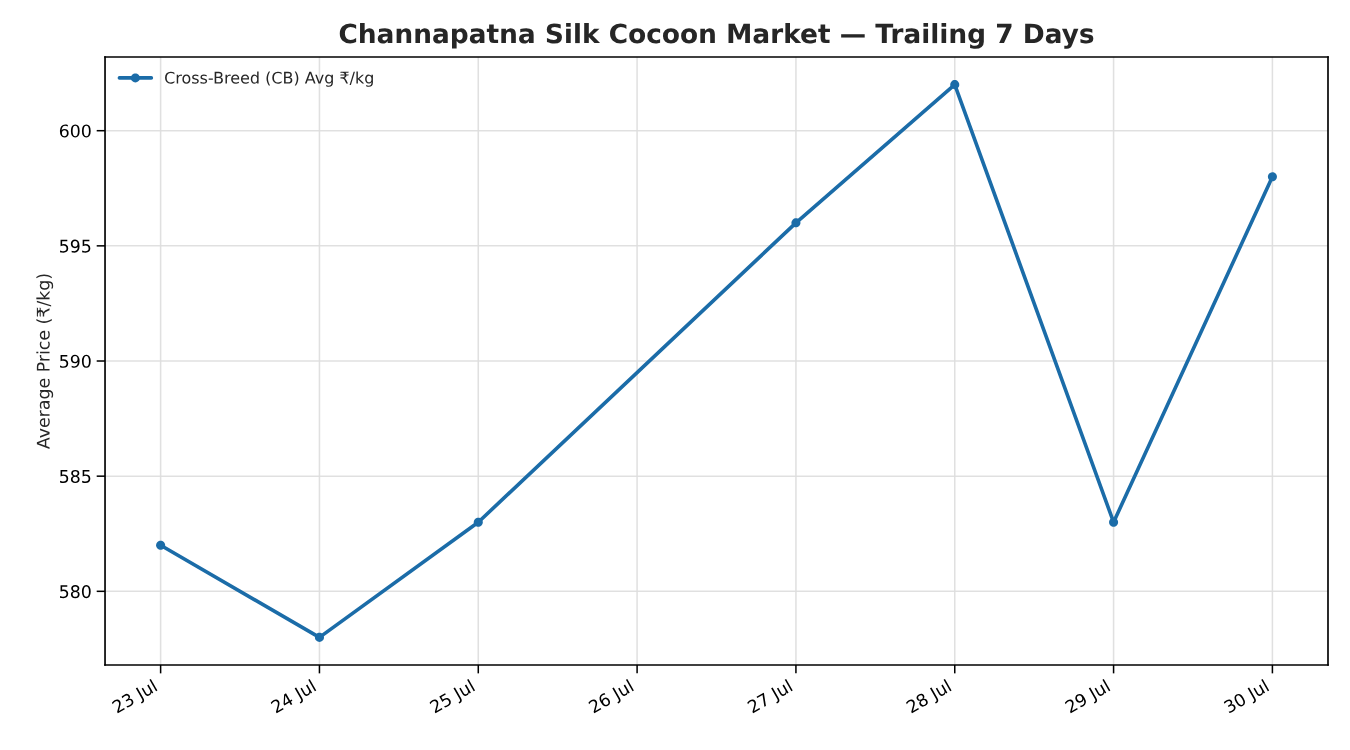  I want to click on y-tick-label: 580, so click(75, 592).